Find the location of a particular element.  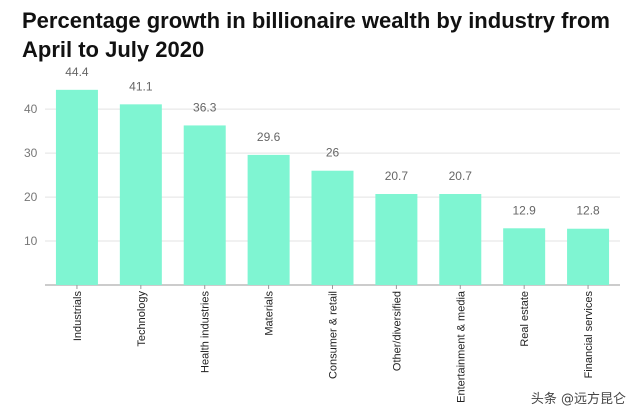

data-label: 29.6 is located at coordinates (269, 137).